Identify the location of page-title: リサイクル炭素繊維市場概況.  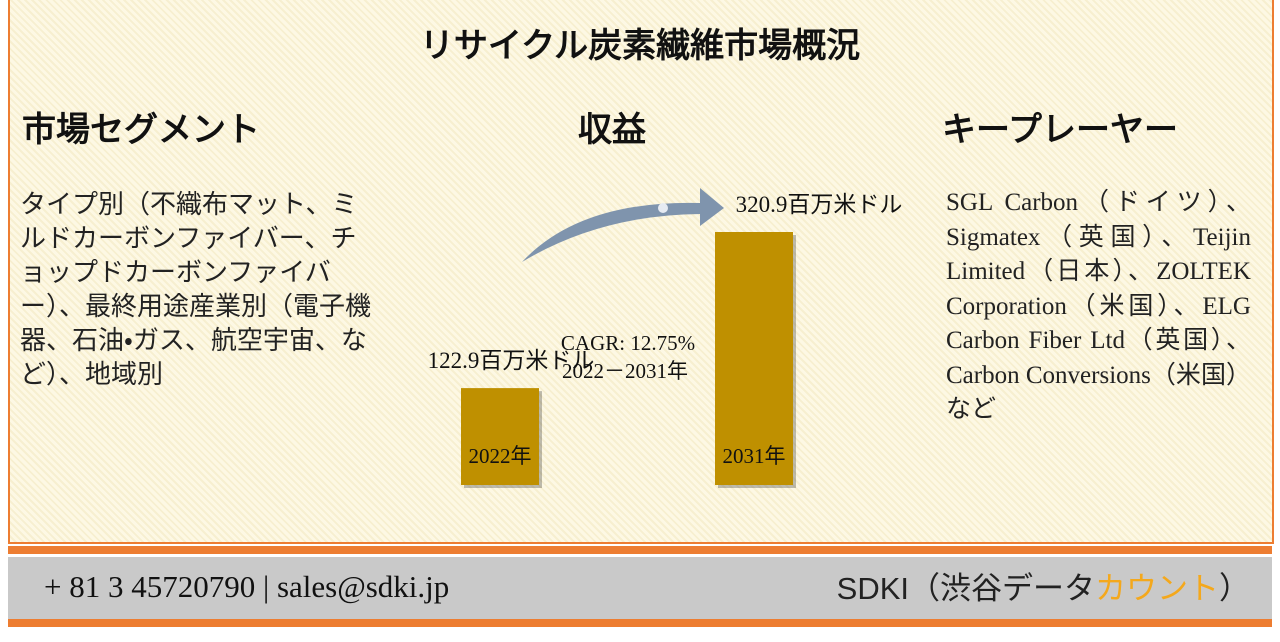
(640, 46).